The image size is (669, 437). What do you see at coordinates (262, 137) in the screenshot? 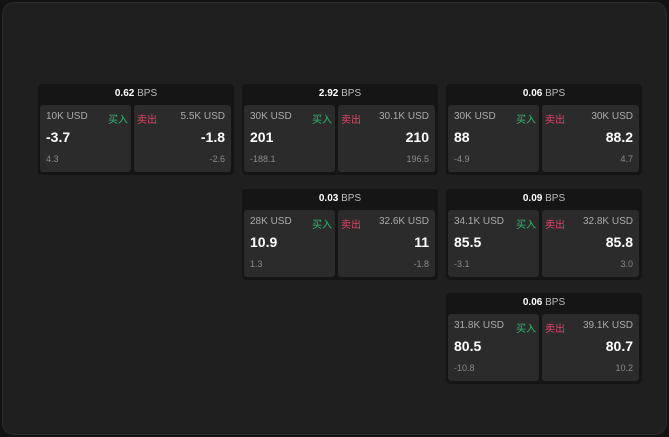
I see `buy-price: 201` at bounding box center [262, 137].